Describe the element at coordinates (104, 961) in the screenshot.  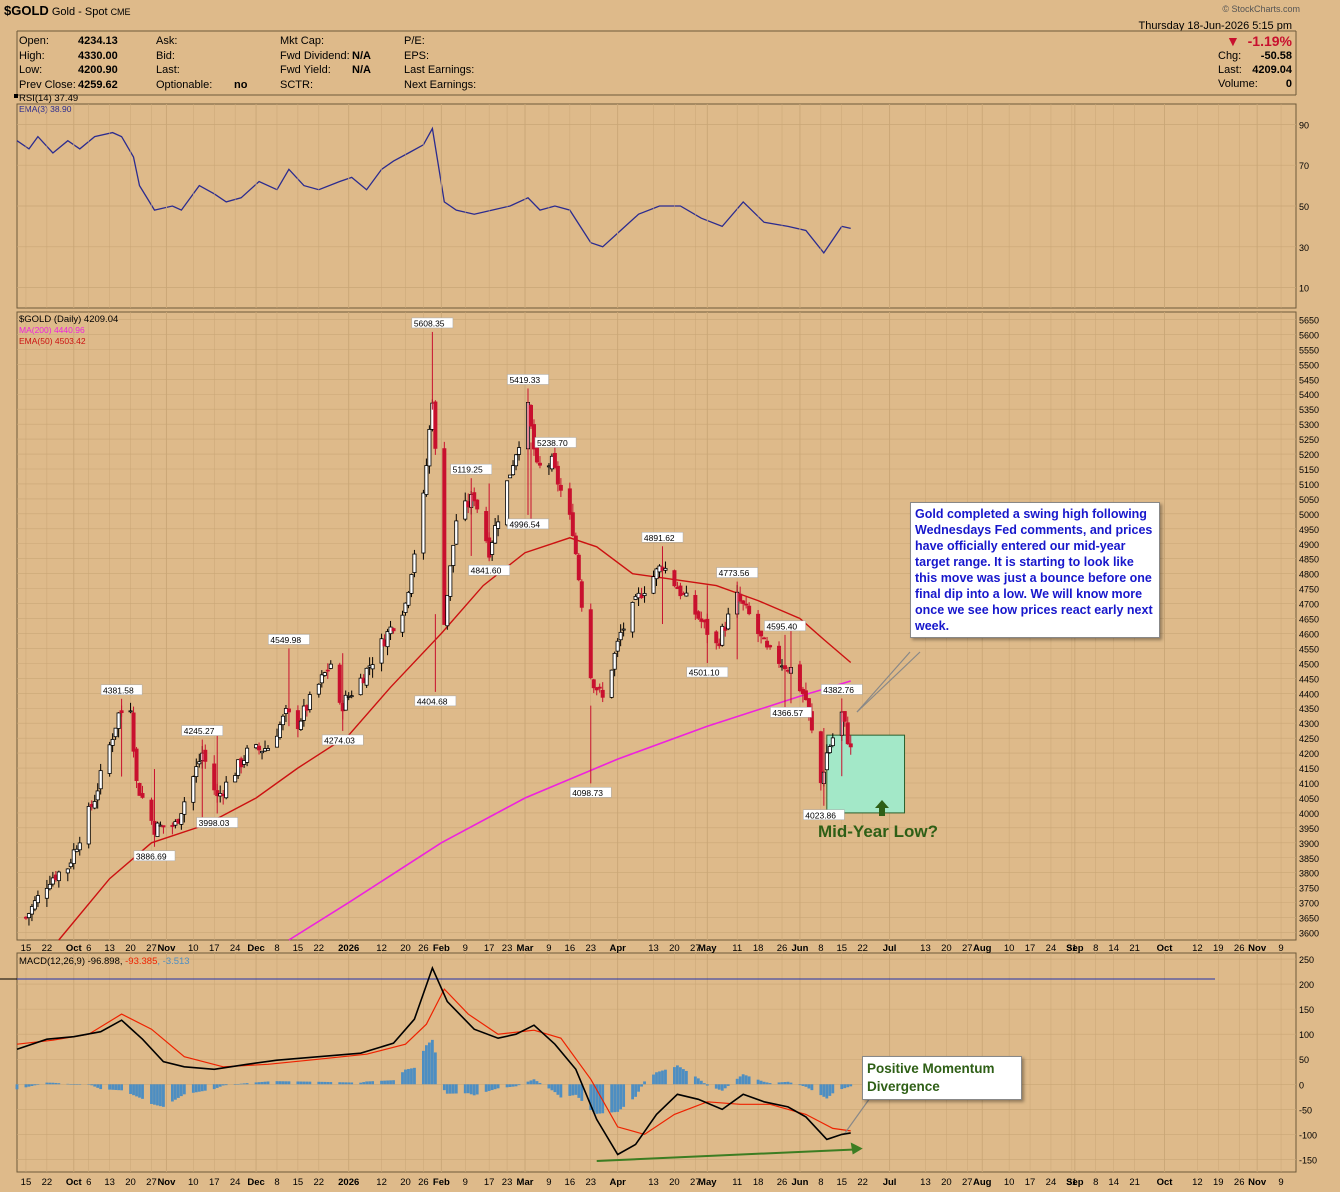
I see `macd-legend: MACD(12,26,9) -96.898, -93.385, -3.513` at that location.